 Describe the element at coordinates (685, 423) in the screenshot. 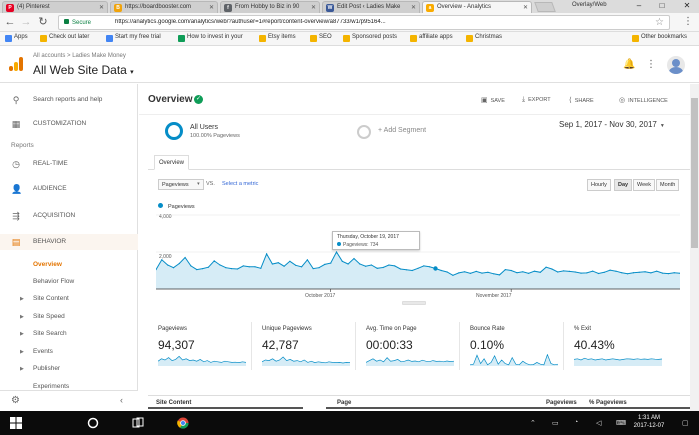

I see `action-center-icon: ▢` at that location.